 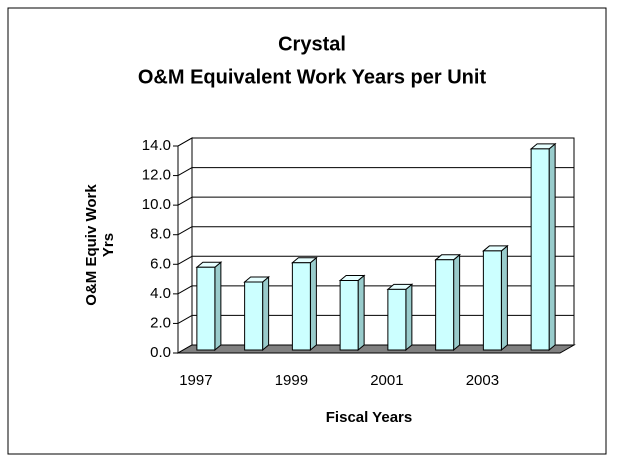 What do you see at coordinates (156, 175) in the screenshot?
I see `y-tick-label: 12.0` at bounding box center [156, 175].